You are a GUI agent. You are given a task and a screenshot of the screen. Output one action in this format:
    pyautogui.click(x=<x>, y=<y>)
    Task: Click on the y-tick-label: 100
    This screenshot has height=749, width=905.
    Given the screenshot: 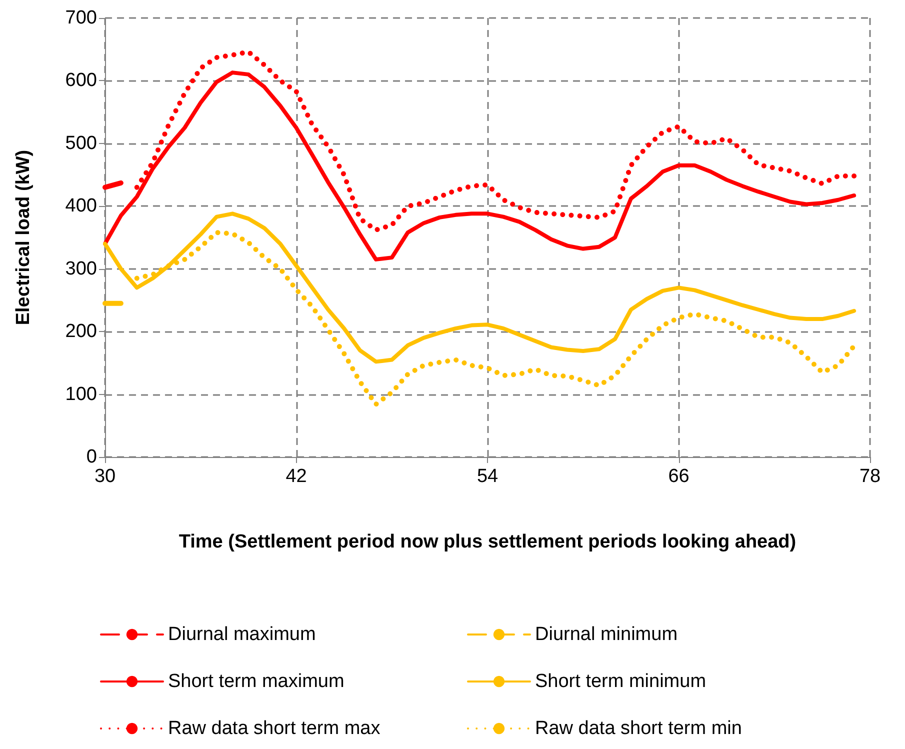 What is the action you would take?
    pyautogui.click(x=81, y=394)
    